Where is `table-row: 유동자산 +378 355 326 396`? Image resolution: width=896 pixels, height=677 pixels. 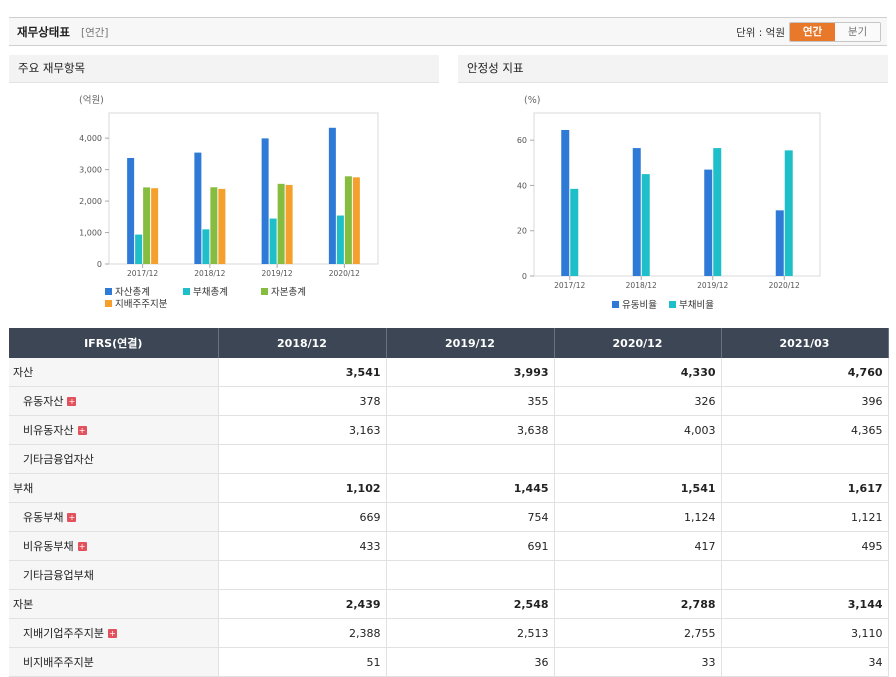 table-row: 유동자산 +378 355 326 396 is located at coordinates (449, 401).